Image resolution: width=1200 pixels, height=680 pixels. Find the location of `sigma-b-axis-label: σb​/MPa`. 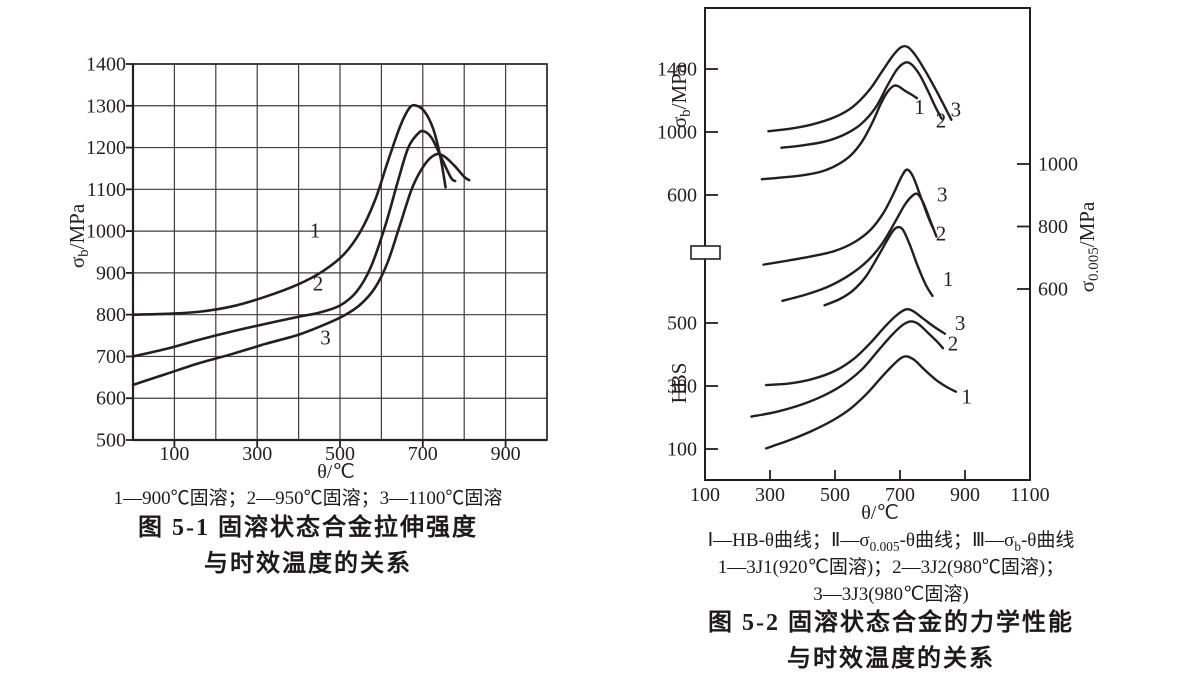

sigma-b-axis-label: σb​/MPa is located at coordinates (680, 95).